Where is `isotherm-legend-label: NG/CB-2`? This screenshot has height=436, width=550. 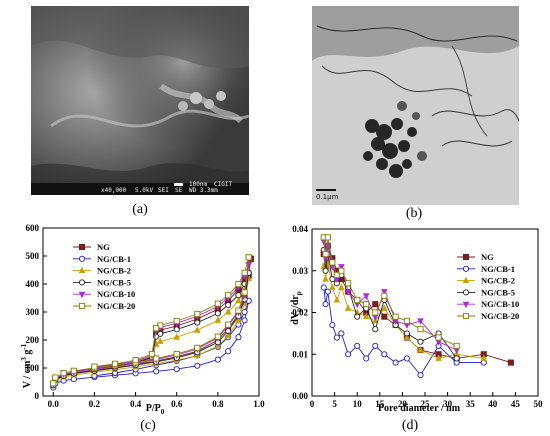 isotherm-legend-label: NG/CB-2 is located at coordinates (114, 271).